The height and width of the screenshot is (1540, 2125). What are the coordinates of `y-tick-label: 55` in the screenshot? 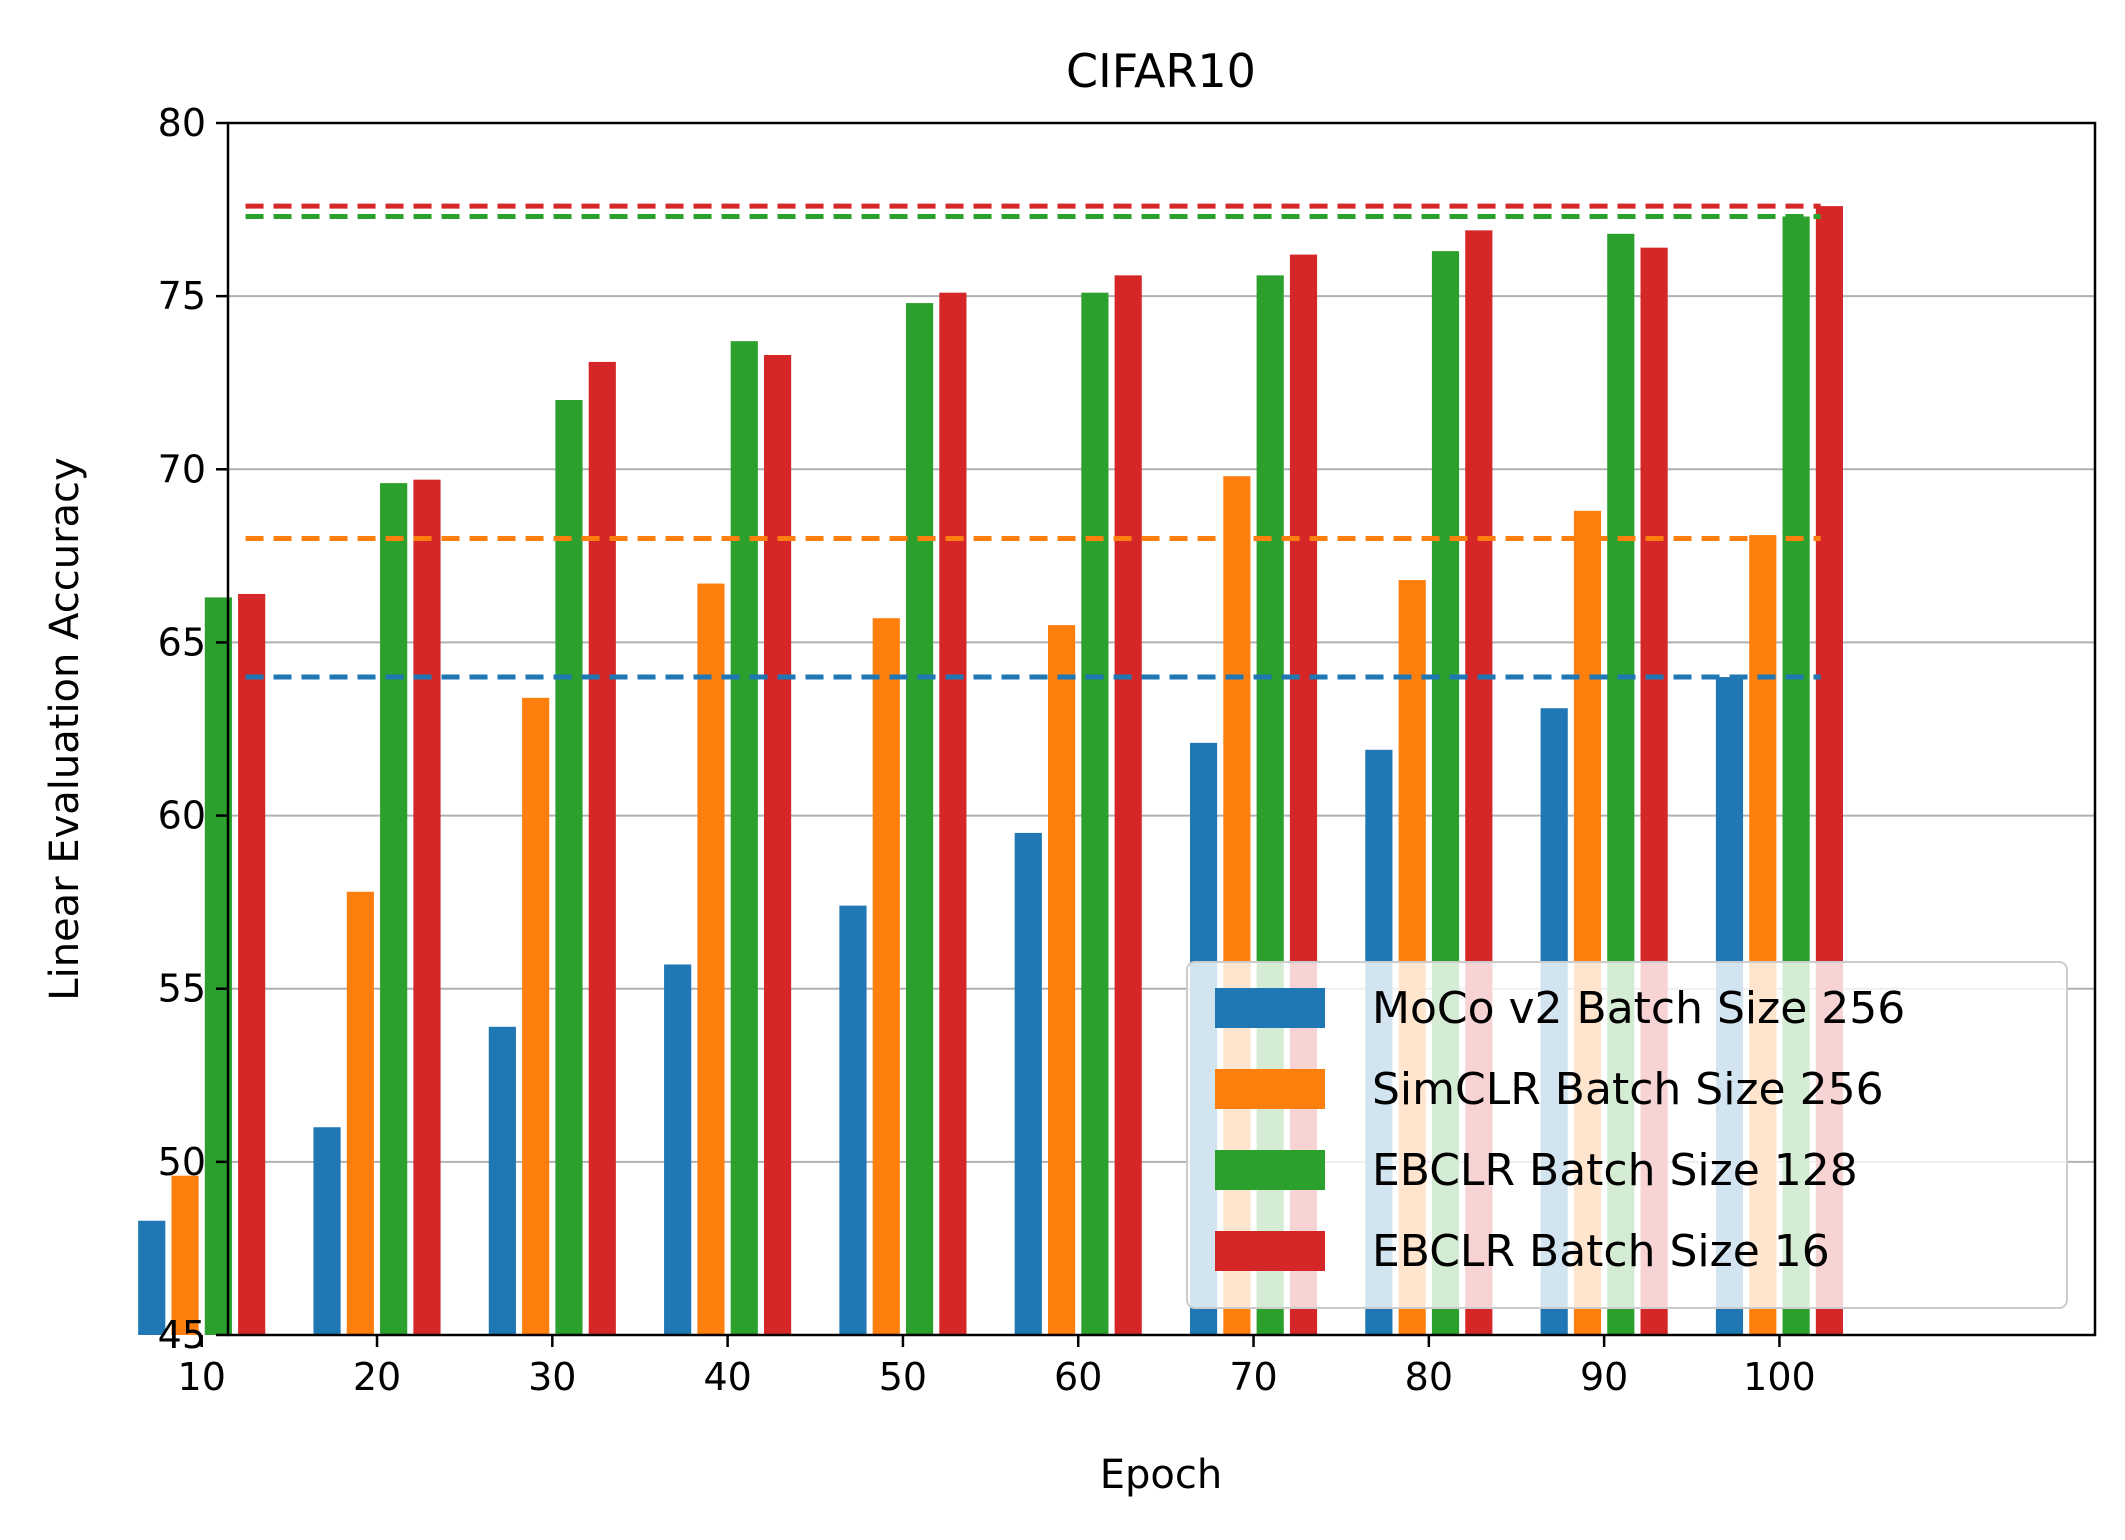 It's located at (182, 989).